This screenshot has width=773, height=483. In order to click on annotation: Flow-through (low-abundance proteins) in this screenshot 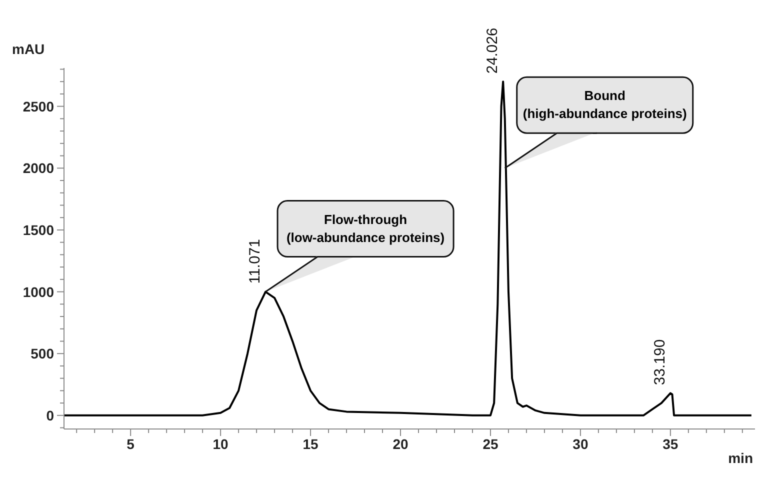, I will do `click(365, 228)`.